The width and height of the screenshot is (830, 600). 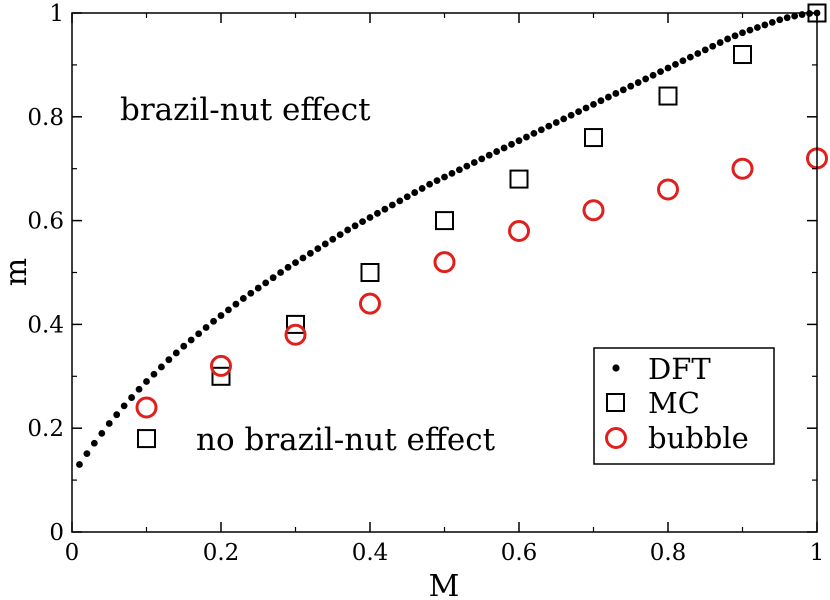 What do you see at coordinates (698, 438) in the screenshot?
I see `legend-bubble-label: bubble` at bounding box center [698, 438].